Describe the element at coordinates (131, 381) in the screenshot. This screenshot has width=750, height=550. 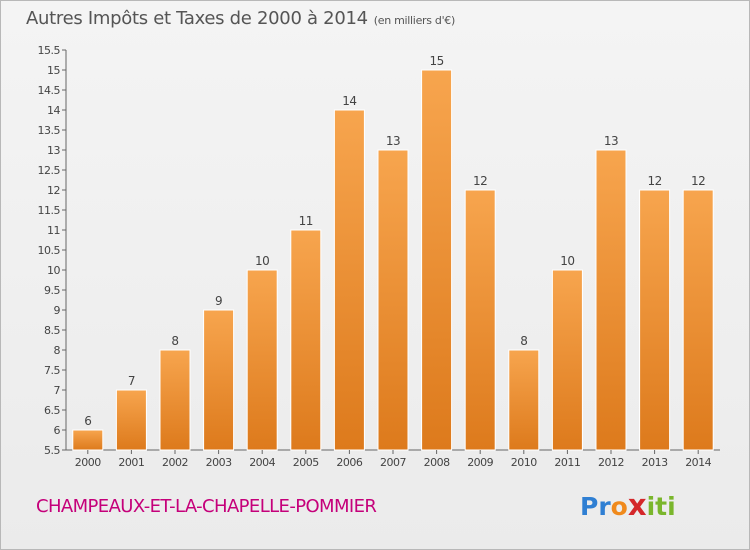
I see `data-label: 7` at that location.